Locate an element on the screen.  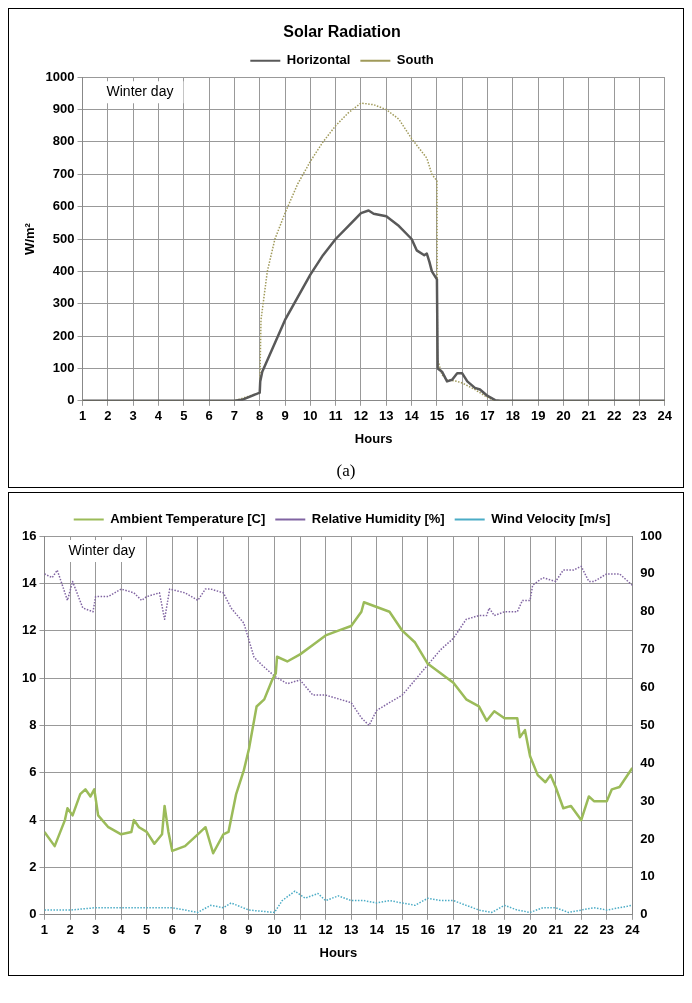
legend-label: Relative Humidity [%] is located at coordinates (378, 519).